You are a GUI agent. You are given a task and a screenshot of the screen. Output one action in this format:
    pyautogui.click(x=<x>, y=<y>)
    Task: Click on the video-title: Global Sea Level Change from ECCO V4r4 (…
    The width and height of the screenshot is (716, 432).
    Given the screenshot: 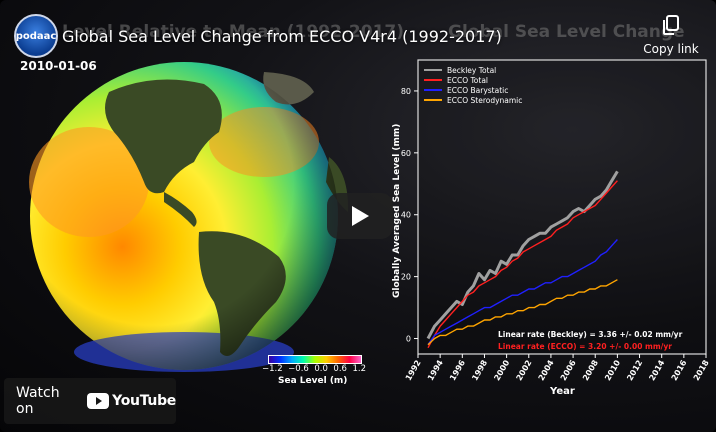 What is the action you would take?
    pyautogui.click(x=282, y=36)
    